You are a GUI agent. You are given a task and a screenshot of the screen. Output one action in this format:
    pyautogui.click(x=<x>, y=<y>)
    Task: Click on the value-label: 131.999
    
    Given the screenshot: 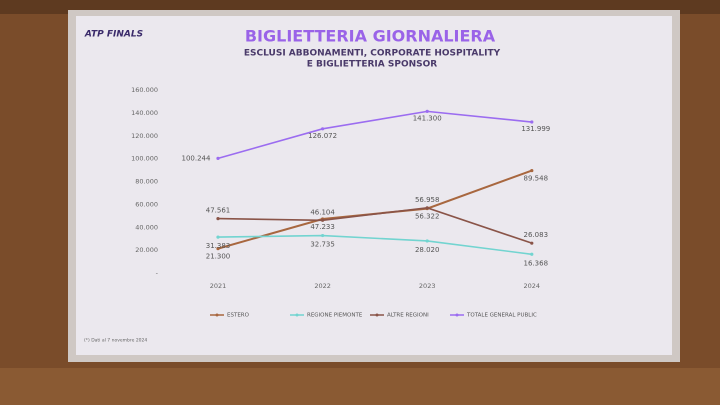 What is the action you would take?
    pyautogui.click(x=535, y=129)
    